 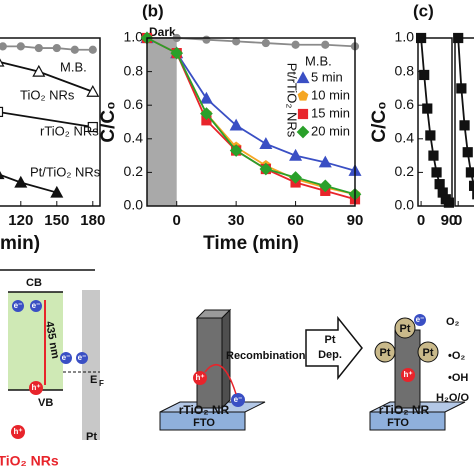 What do you see at coordinates (404, 410) in the screenshot?
I see `rod-label: rTiO₂ NR` at bounding box center [404, 410].